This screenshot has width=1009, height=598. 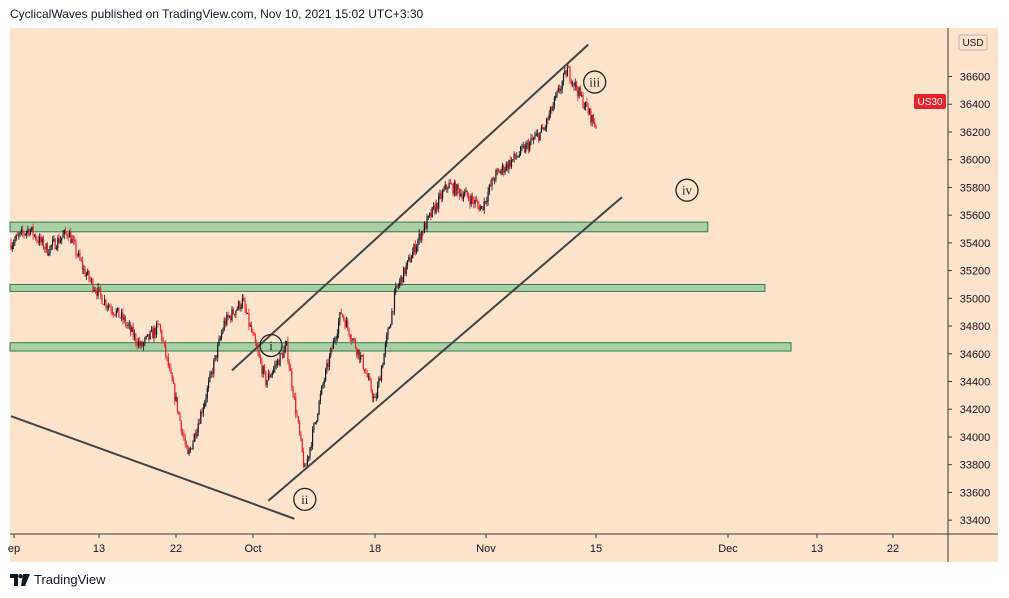 What do you see at coordinates (595, 82) in the screenshot?
I see `wave-label-3: iii` at bounding box center [595, 82].